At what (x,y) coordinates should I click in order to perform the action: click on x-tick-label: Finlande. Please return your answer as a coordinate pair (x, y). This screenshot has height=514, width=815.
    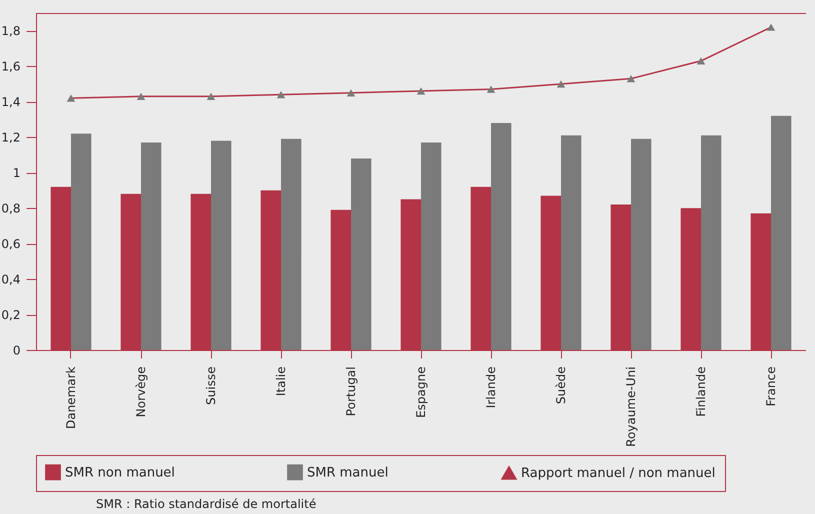
    Looking at the image, I should click on (701, 391).